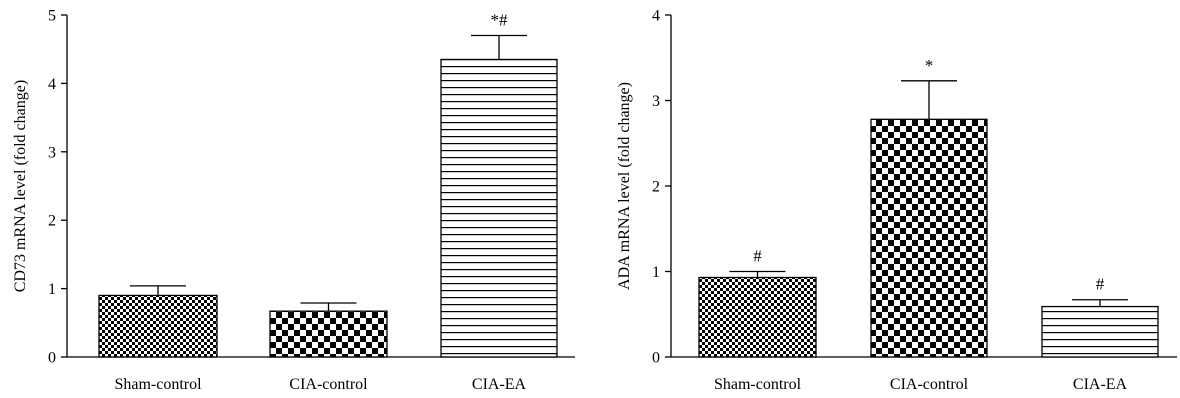  What do you see at coordinates (929, 65) in the screenshot?
I see `ada-significance-mark-2: *` at bounding box center [929, 65].